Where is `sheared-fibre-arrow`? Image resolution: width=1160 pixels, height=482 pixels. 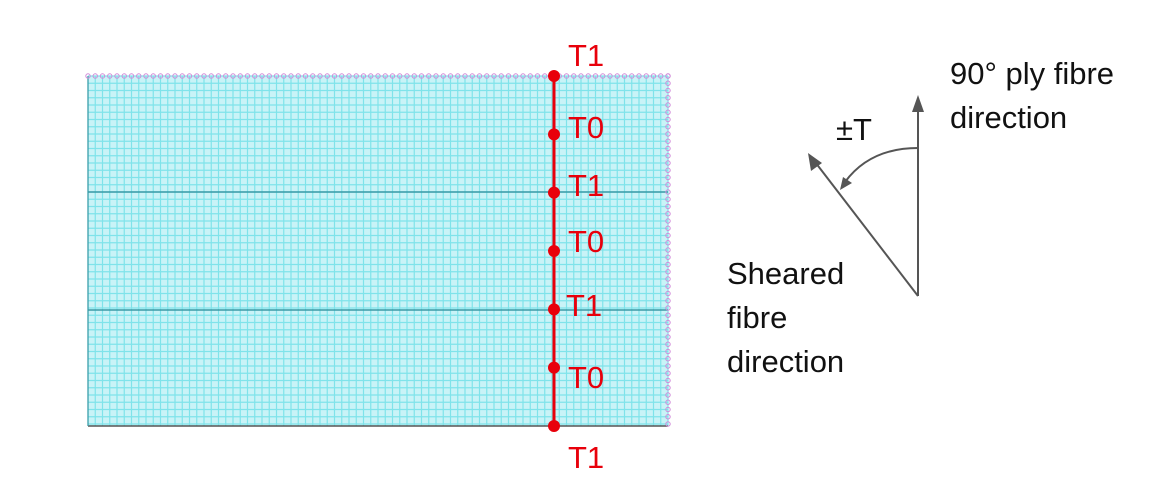 sheared-fibre-arrow is located at coordinates (865, 227).